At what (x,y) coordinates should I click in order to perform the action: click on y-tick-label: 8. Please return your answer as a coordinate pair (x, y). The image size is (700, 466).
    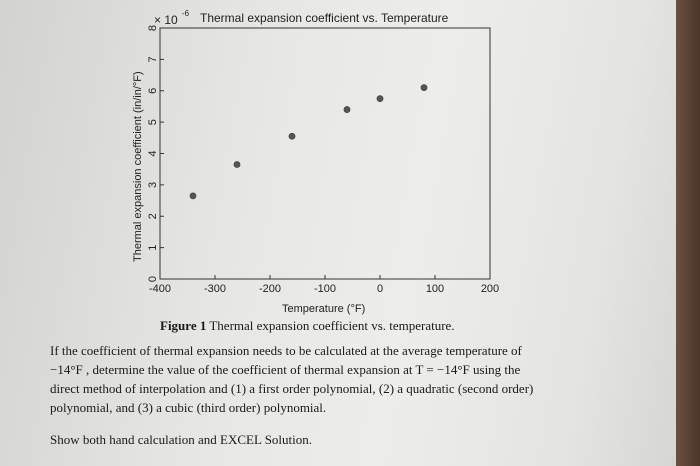
    Looking at the image, I should click on (153, 28).